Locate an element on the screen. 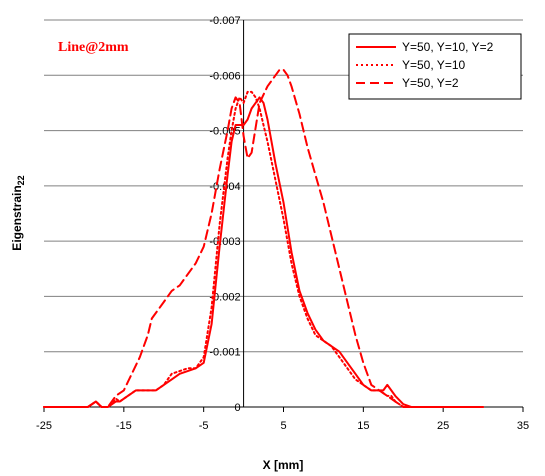 The image size is (545, 476). y-tick-label: -0.001 is located at coordinates (224, 353).